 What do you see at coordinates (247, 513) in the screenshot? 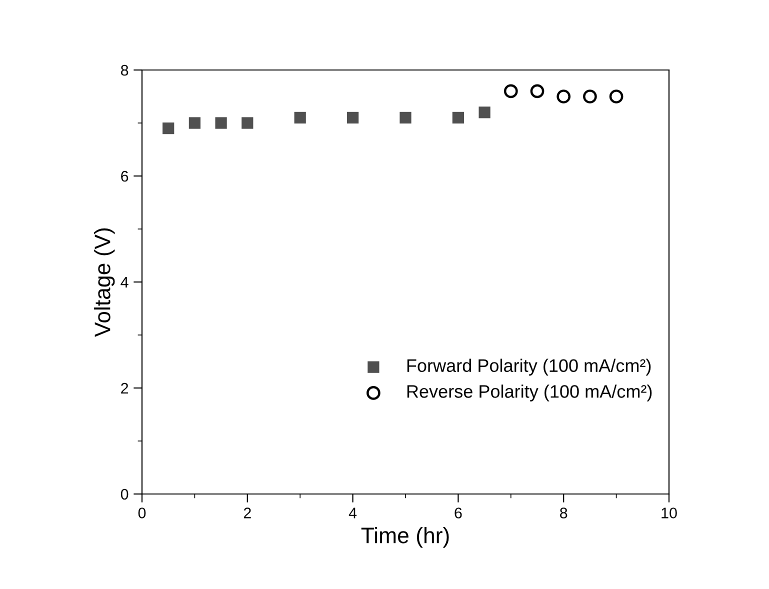
I see `x-tick-label: 2` at bounding box center [247, 513].